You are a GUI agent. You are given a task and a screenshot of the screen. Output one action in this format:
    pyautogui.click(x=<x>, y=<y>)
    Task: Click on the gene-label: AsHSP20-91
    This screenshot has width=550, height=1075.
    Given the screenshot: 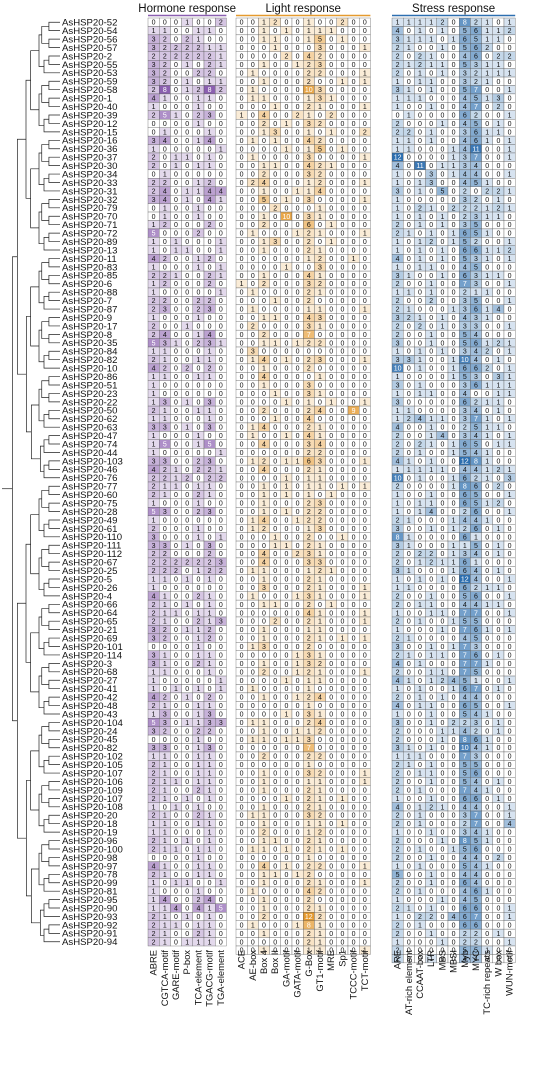 What is the action you would take?
    pyautogui.click(x=89, y=934)
    